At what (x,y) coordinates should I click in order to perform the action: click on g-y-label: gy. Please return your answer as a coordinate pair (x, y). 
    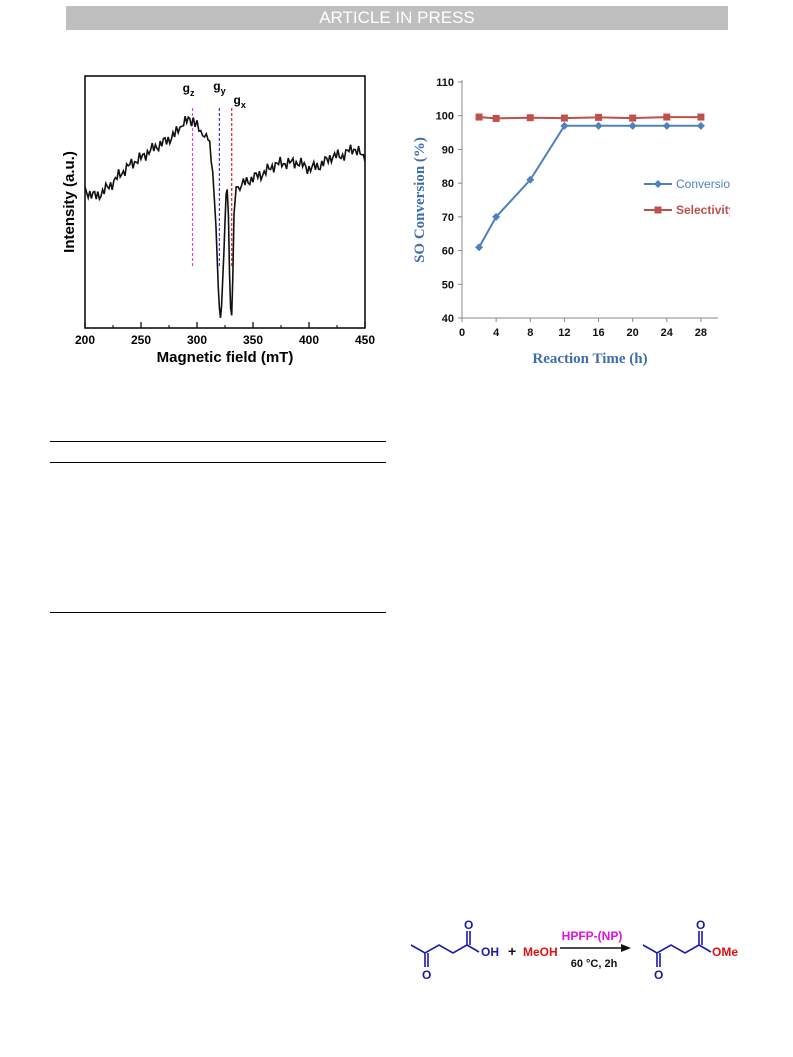
    Looking at the image, I should click on (219, 87).